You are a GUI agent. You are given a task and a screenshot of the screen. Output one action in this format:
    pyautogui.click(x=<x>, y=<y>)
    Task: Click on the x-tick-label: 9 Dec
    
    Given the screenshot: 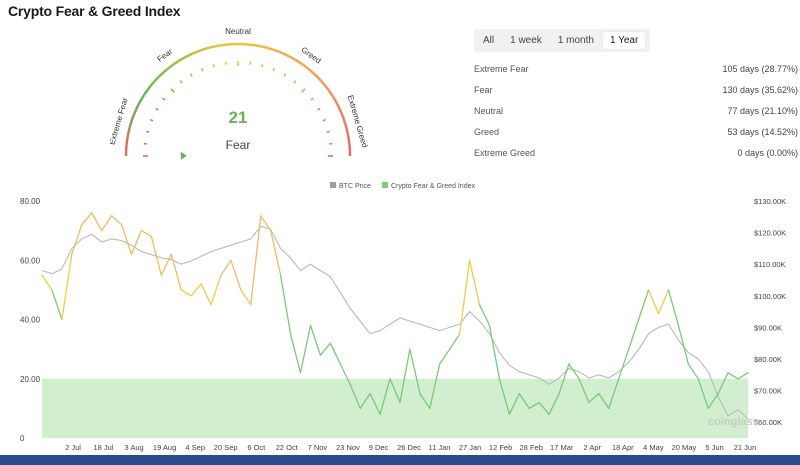 What is the action you would take?
    pyautogui.click(x=379, y=447)
    